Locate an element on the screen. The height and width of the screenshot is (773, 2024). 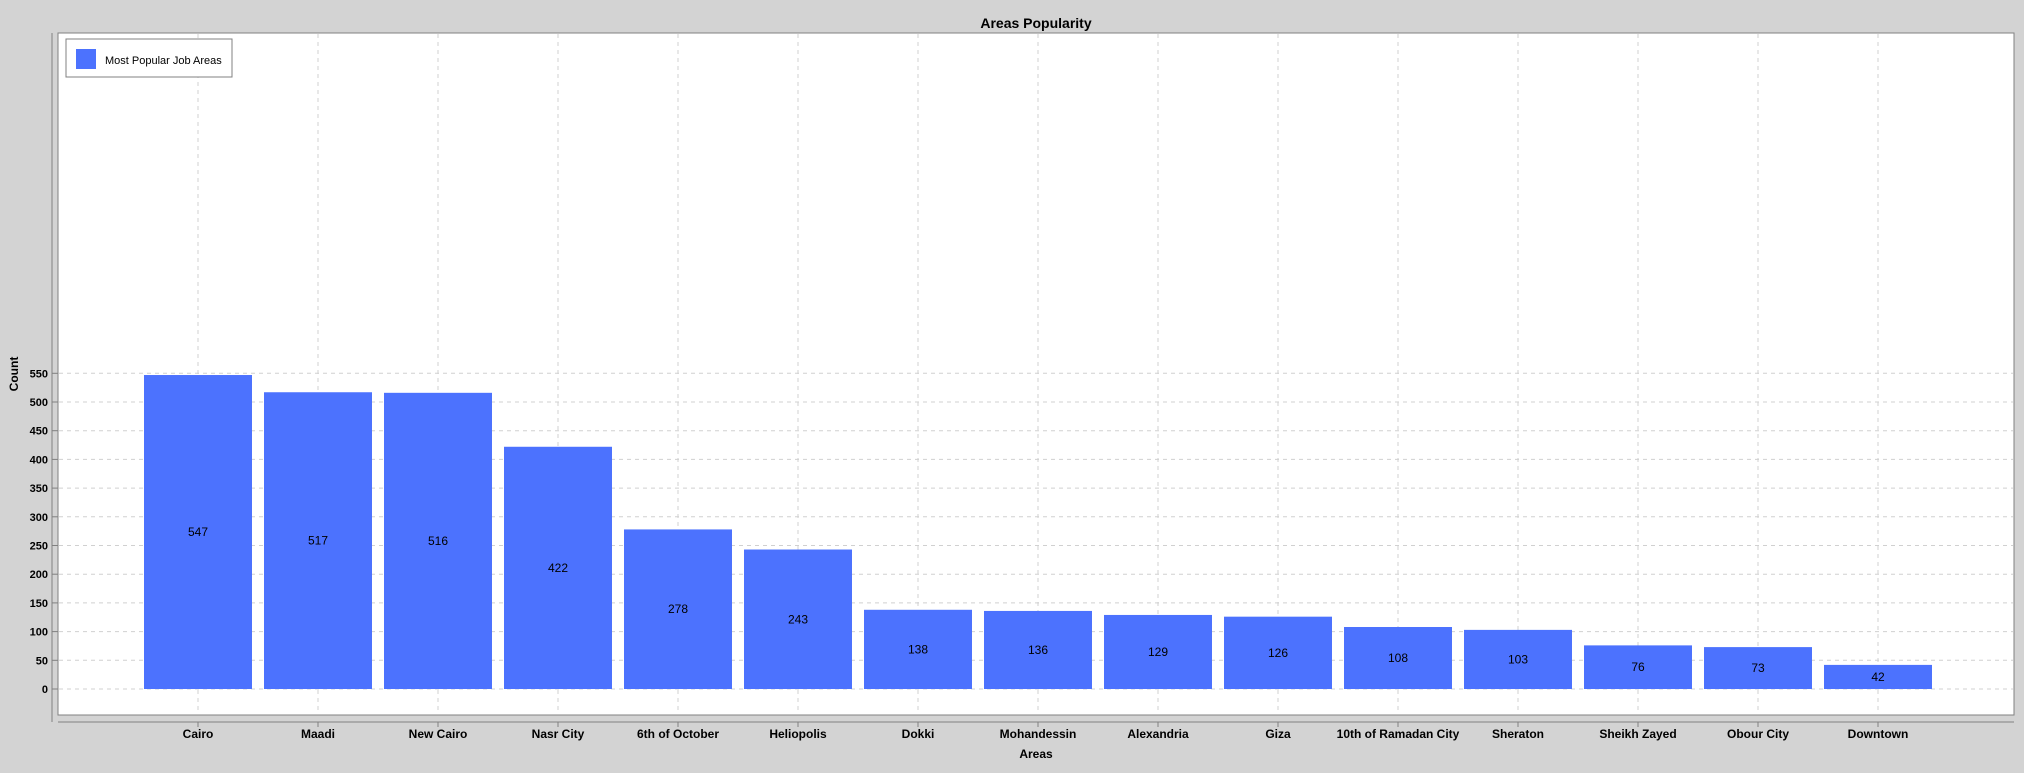
bar-value-label: 136 is located at coordinates (1038, 650).